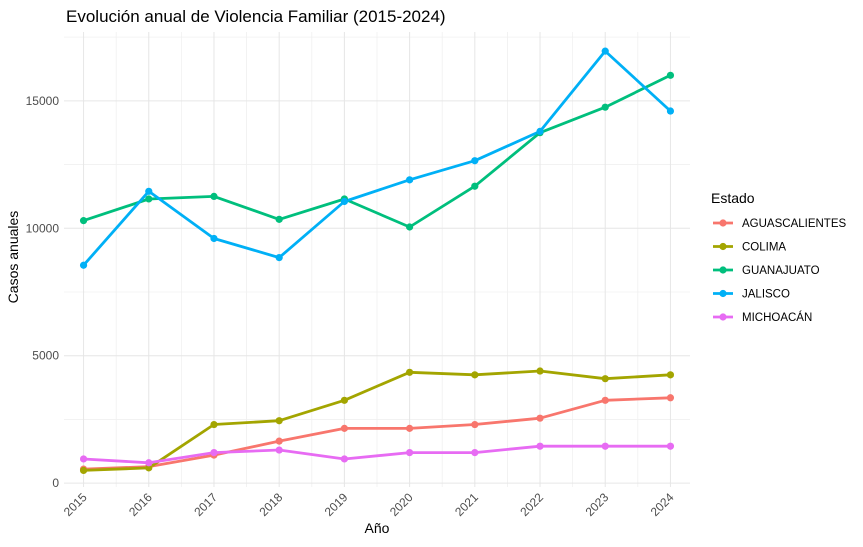  I want to click on series-line-michoacan, so click(377, 454).